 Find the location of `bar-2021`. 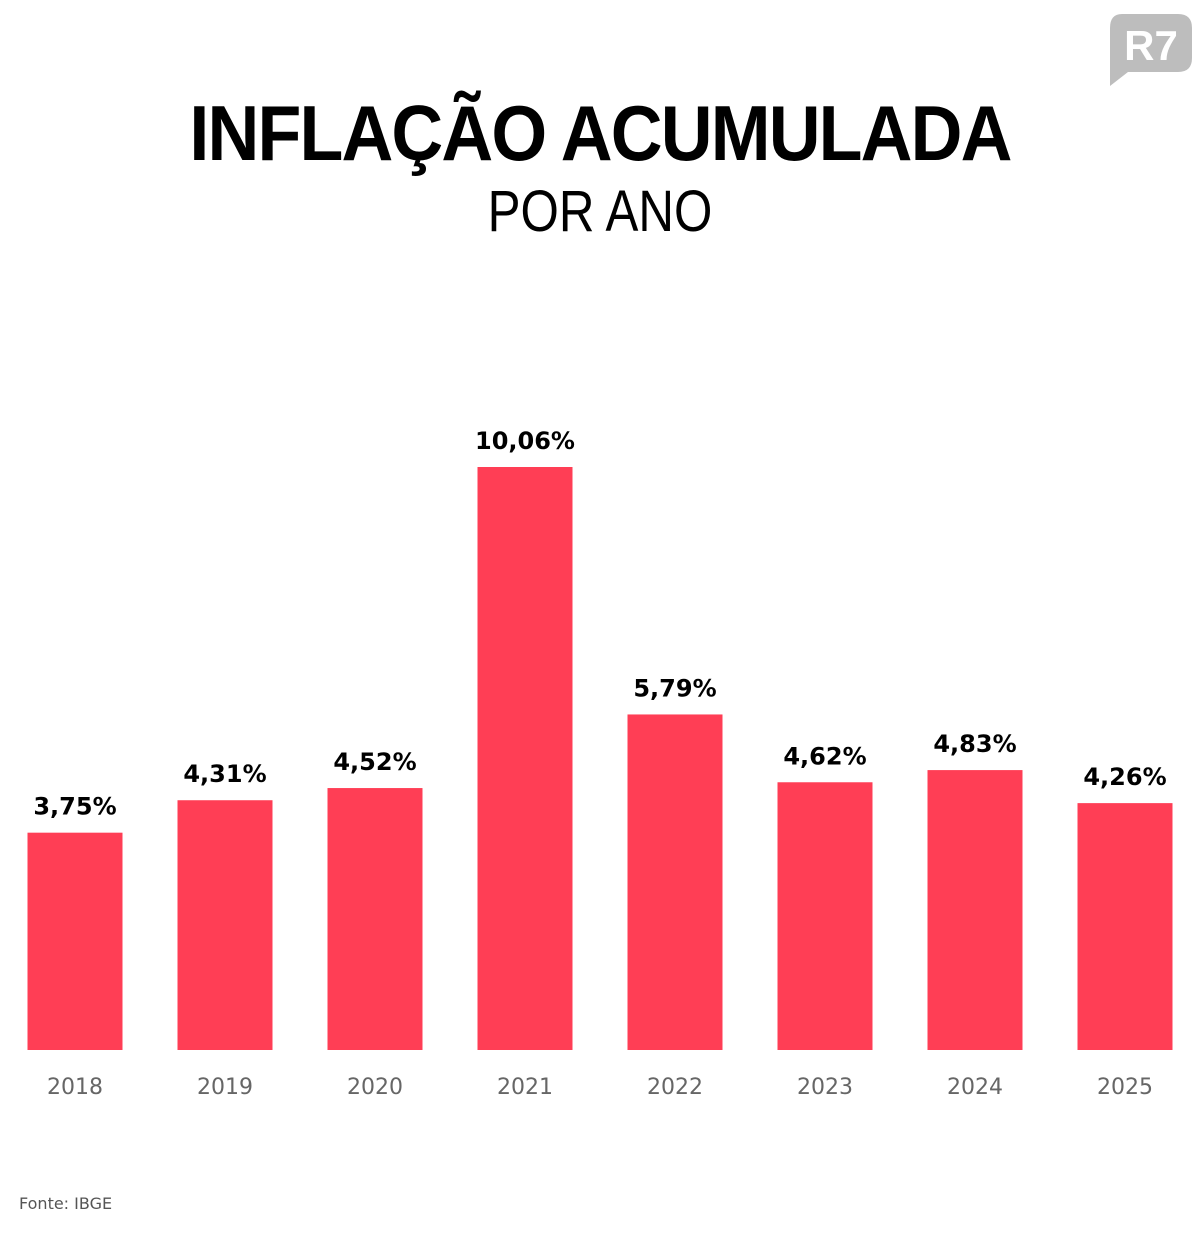

bar-2021 is located at coordinates (525, 758).